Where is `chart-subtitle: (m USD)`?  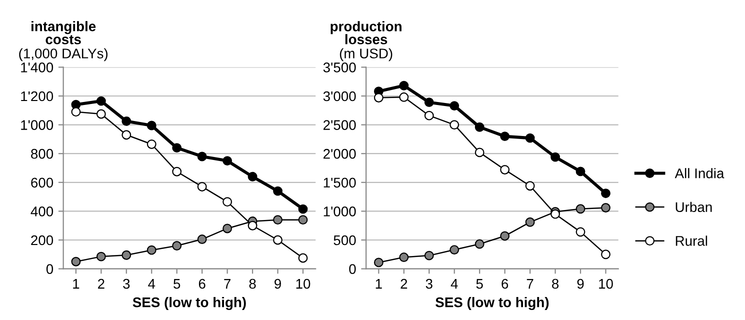
chart-subtitle: (m USD) is located at coordinates (366, 55).